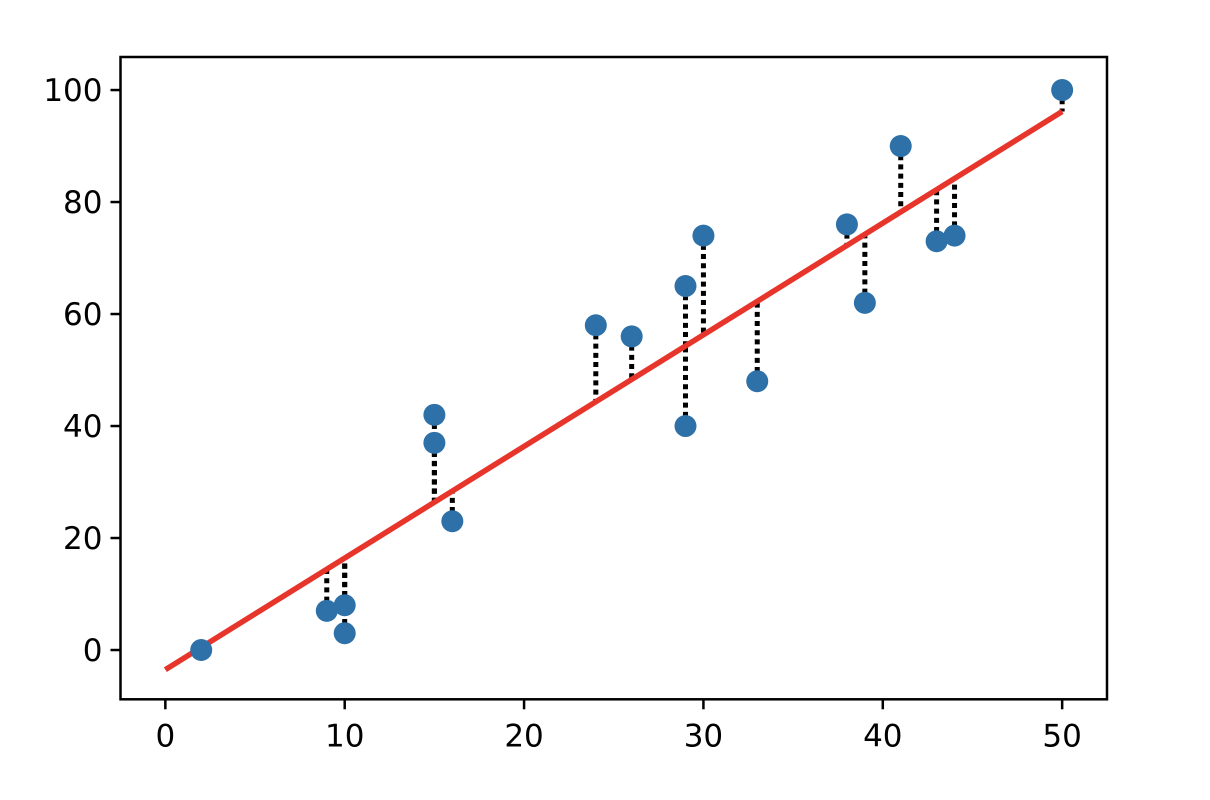 Image resolution: width=1210 pixels, height=800 pixels. Describe the element at coordinates (72, 91) in the screenshot. I see `y-tick-label: 100` at that location.